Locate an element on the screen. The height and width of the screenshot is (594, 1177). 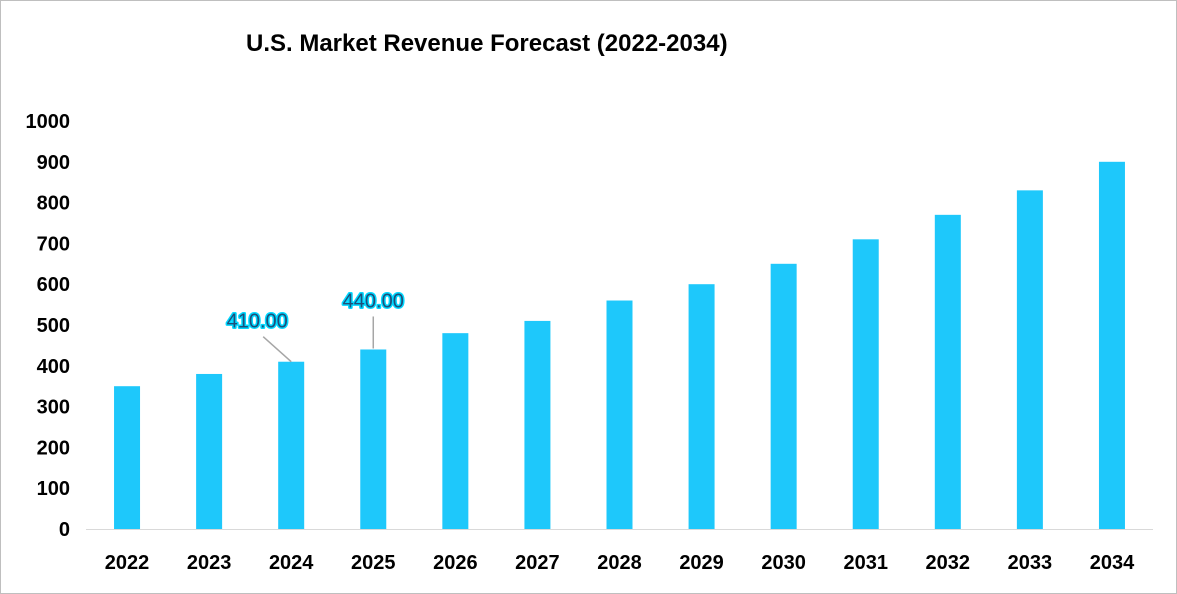
x-tick-label: 2023 is located at coordinates (209, 563).